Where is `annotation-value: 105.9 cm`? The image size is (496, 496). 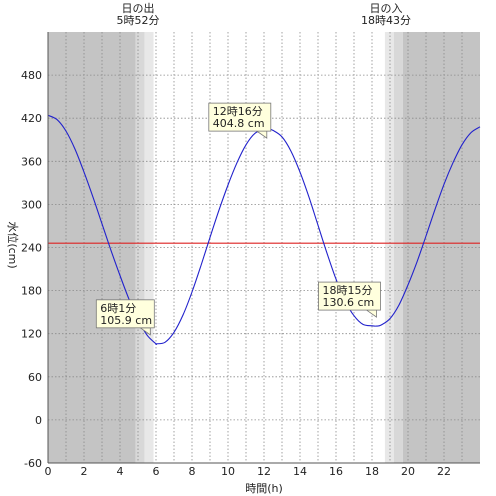
annotation-value: 105.9 cm is located at coordinates (126, 320).